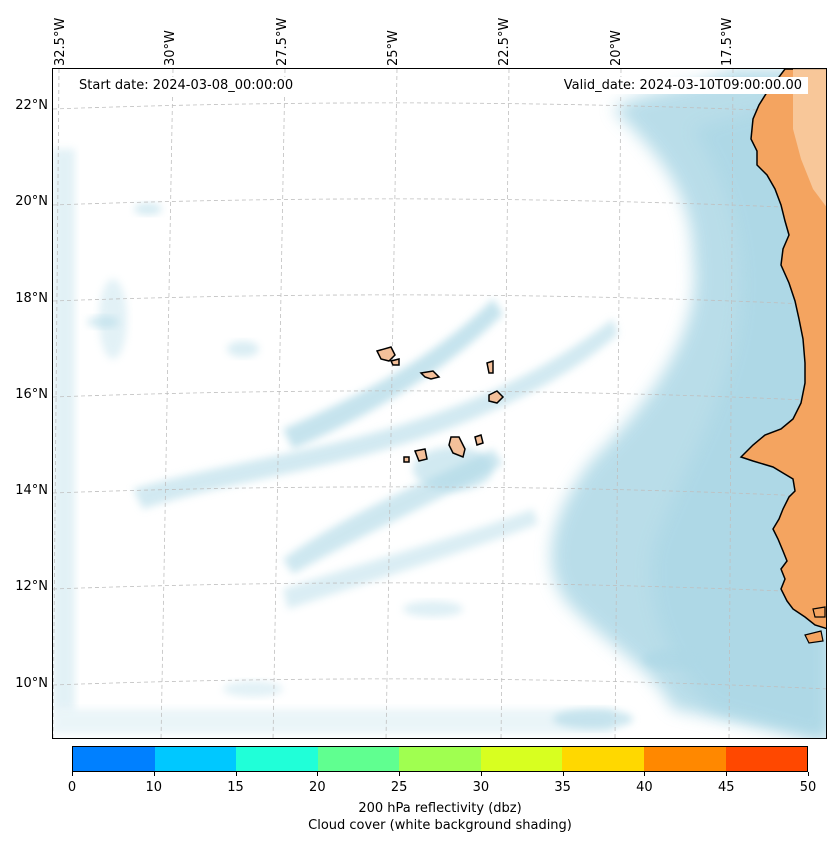  I want to click on lon-label-27.5w: 27.5°W, so click(282, 41).